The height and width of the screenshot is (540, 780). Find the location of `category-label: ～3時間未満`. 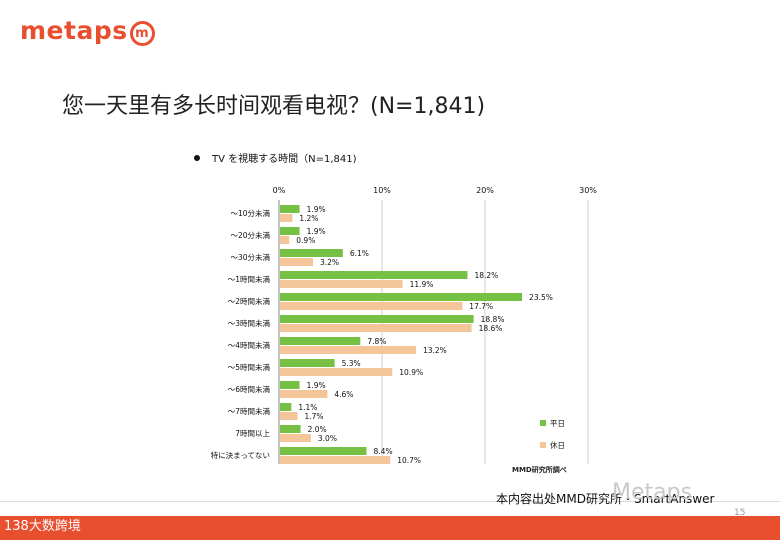

category-label: ～3時間未満 is located at coordinates (249, 323).